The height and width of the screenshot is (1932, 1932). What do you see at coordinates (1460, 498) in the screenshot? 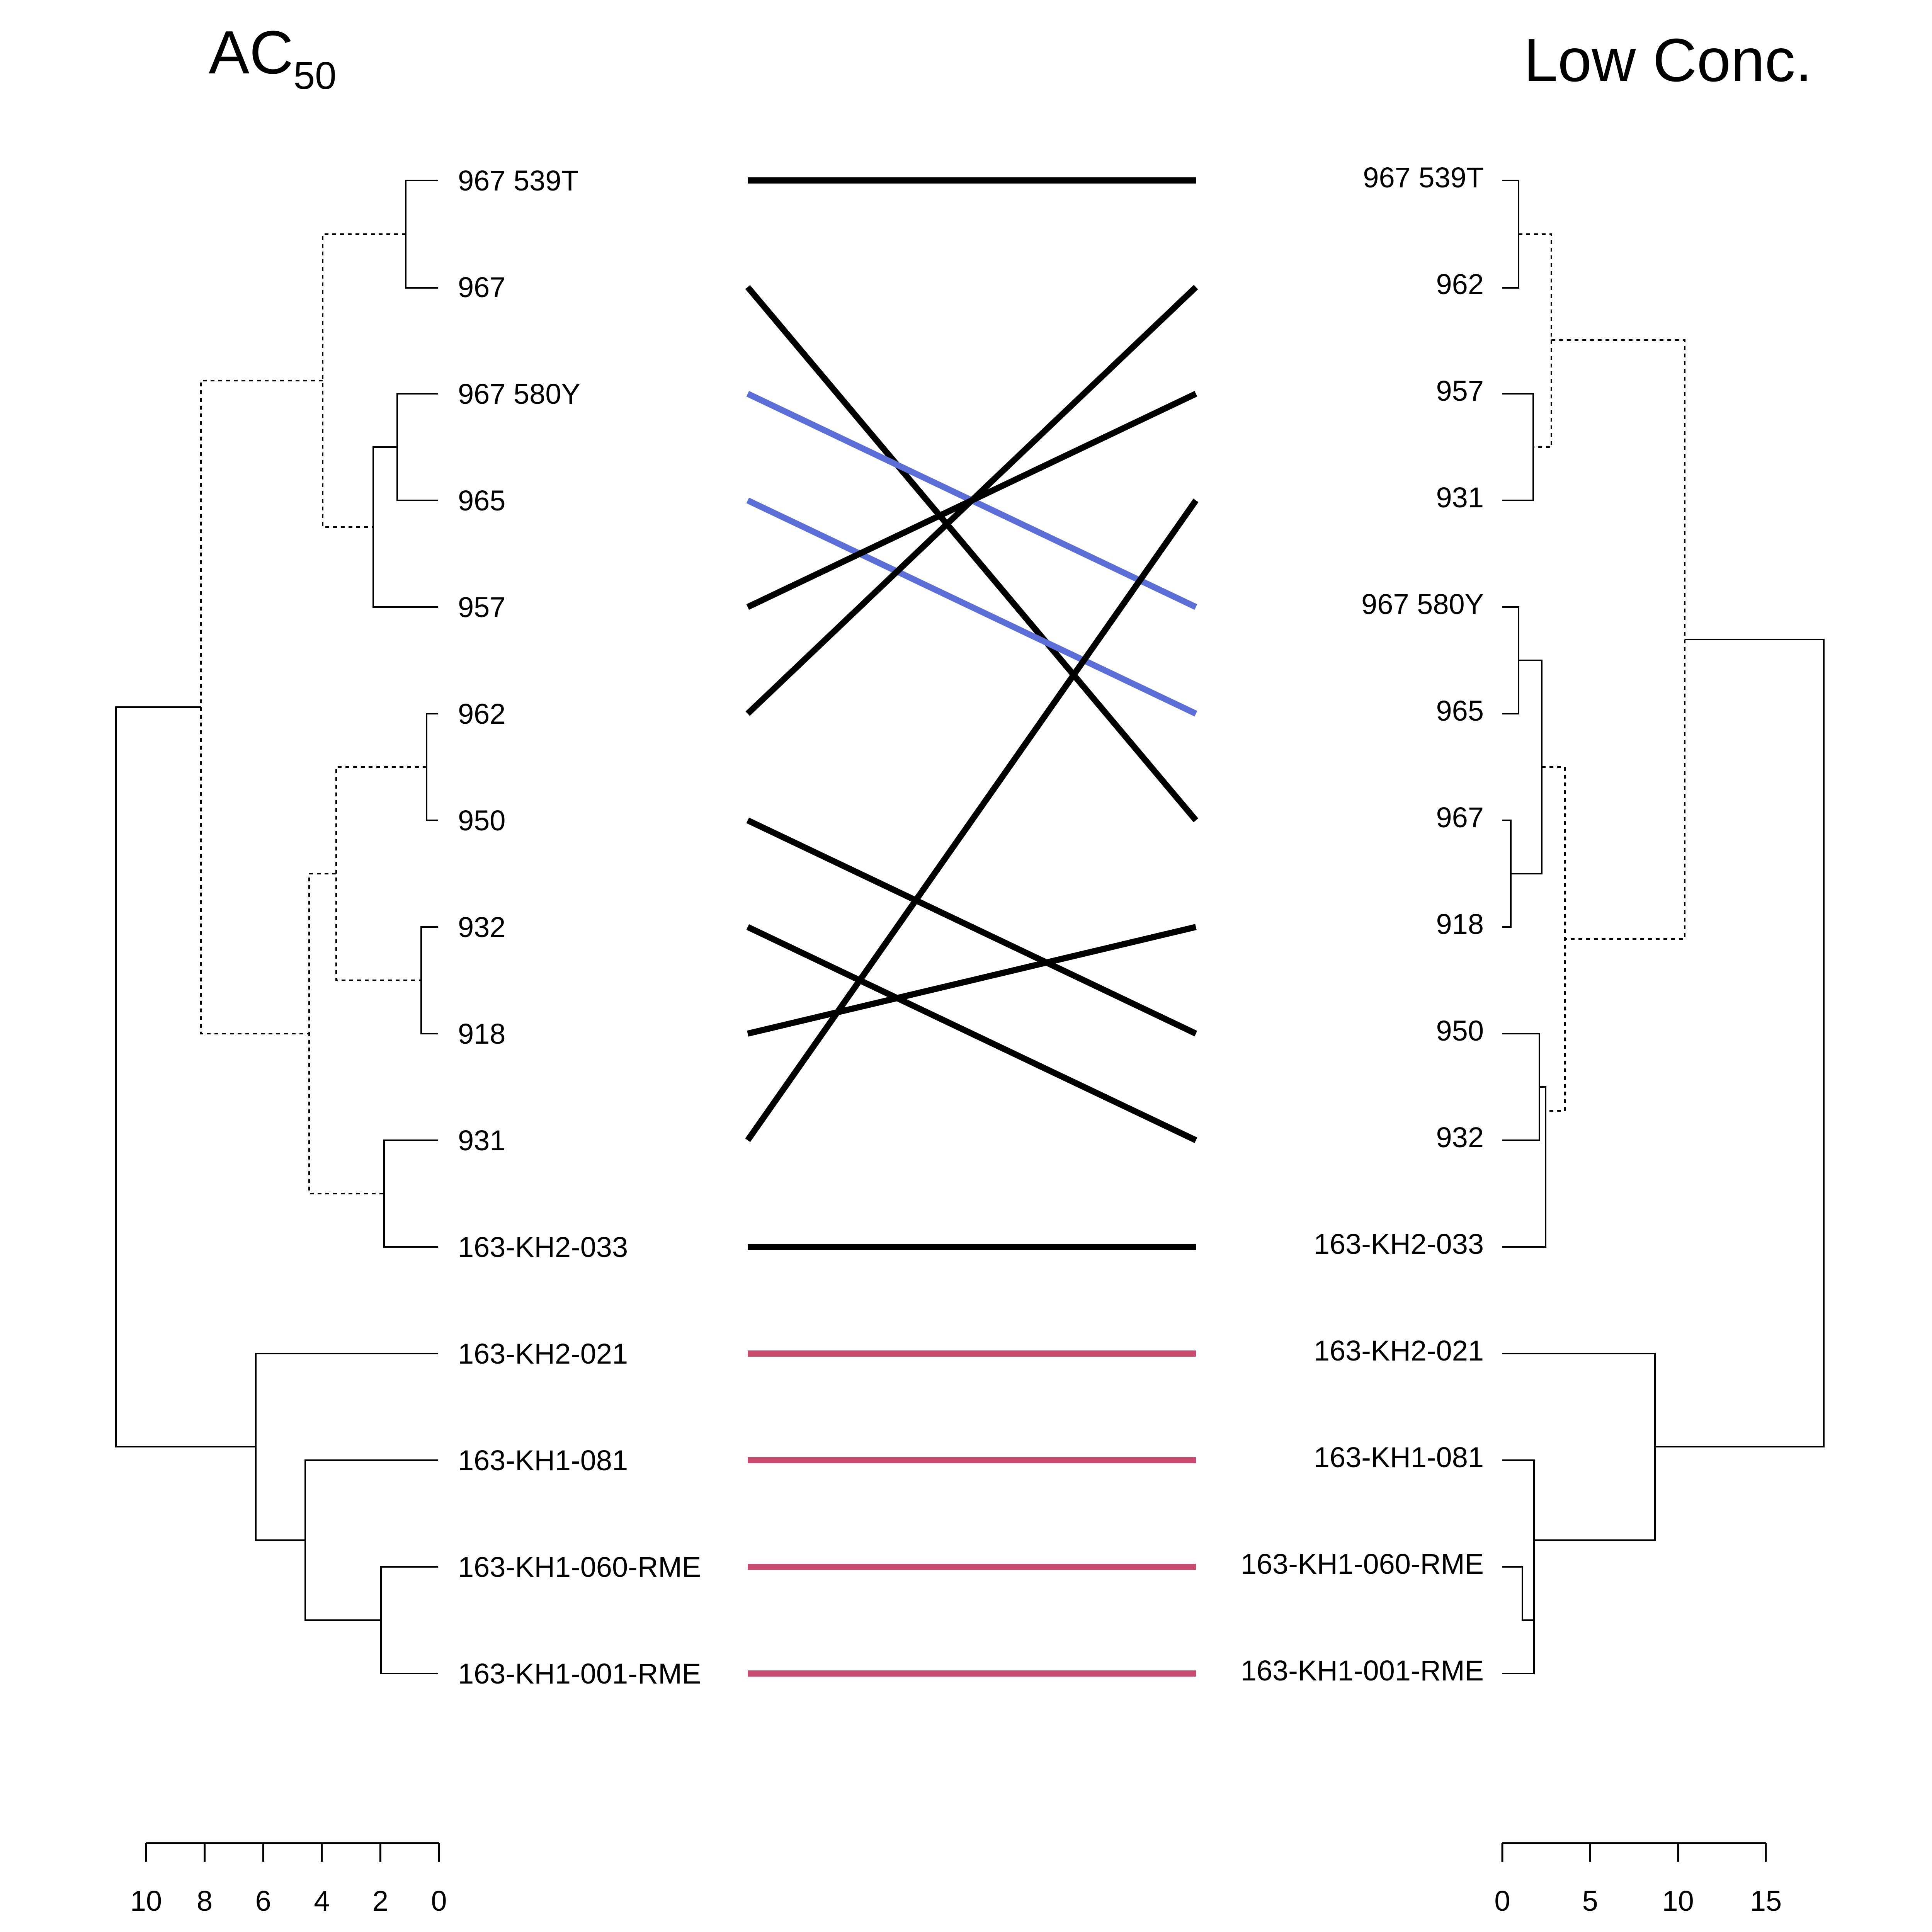
I see `right-leaf-label: 931` at bounding box center [1460, 498].